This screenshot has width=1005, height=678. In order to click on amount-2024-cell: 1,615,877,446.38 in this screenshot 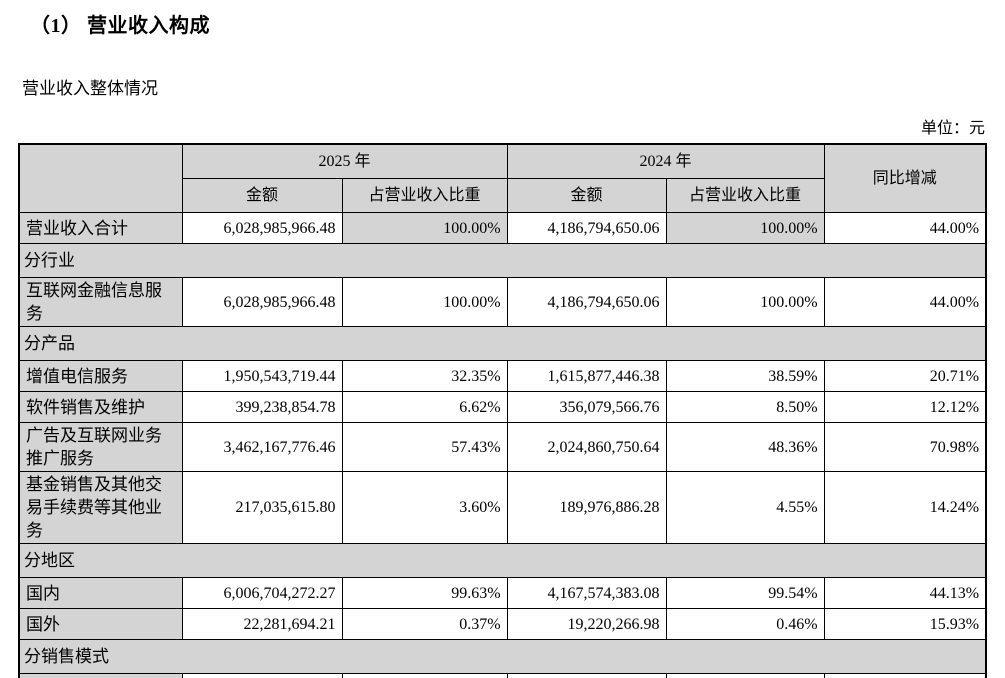, I will do `click(586, 376)`.